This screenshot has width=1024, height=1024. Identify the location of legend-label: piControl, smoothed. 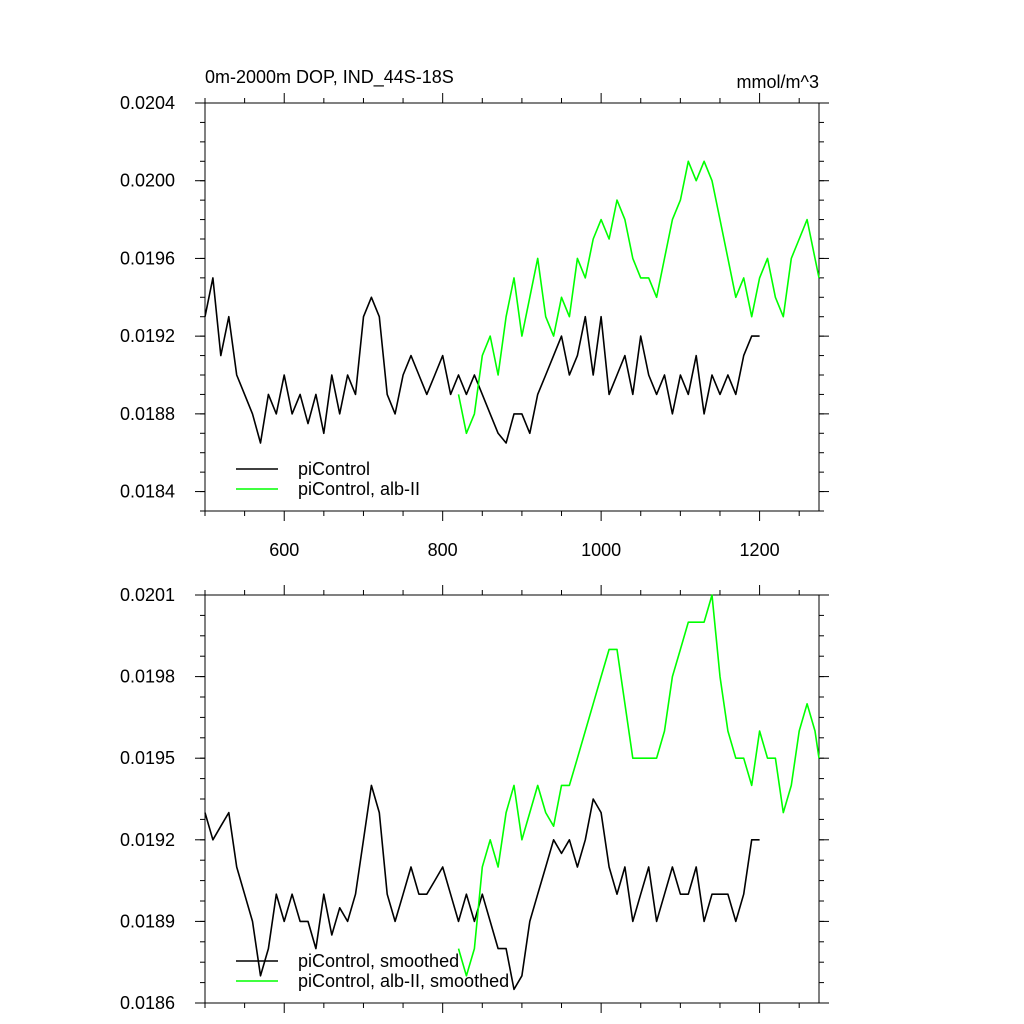
(378, 961).